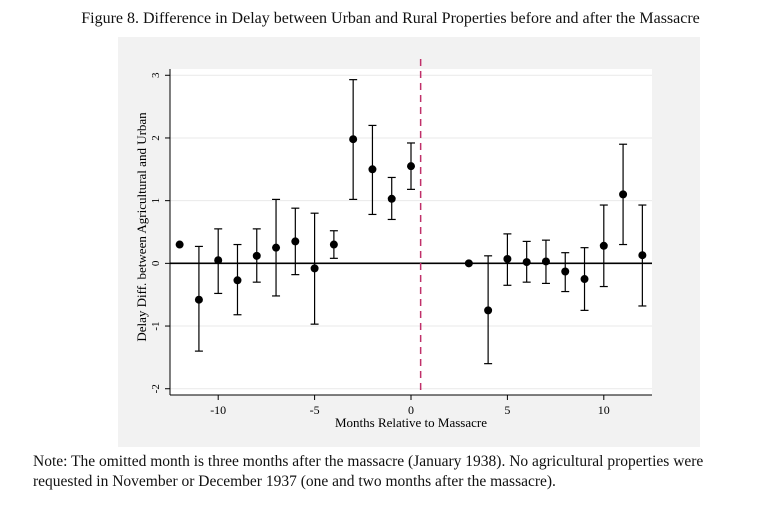 The height and width of the screenshot is (505, 781). I want to click on x-tick-label: -5, so click(315, 410).